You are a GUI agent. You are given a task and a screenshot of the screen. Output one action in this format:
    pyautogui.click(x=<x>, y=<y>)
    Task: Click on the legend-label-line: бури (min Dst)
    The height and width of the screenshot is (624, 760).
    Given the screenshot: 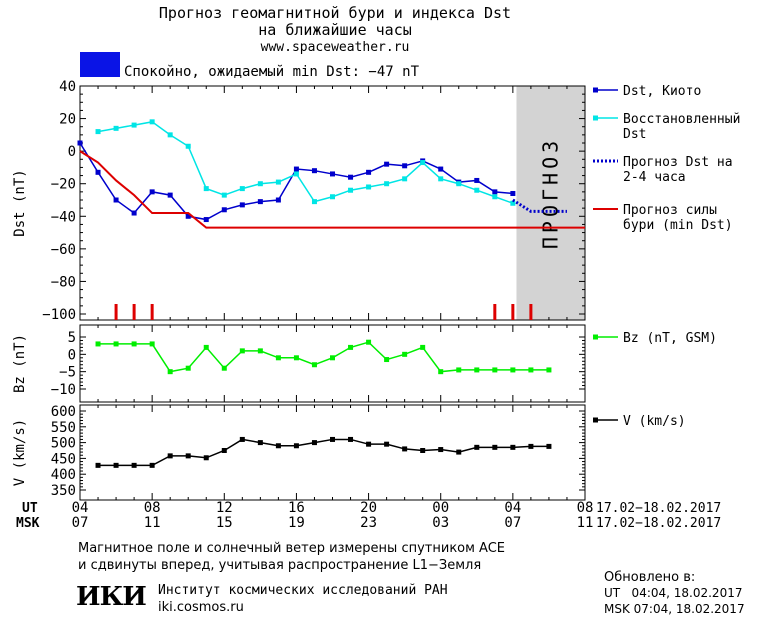 What is the action you would take?
    pyautogui.click(x=678, y=225)
    